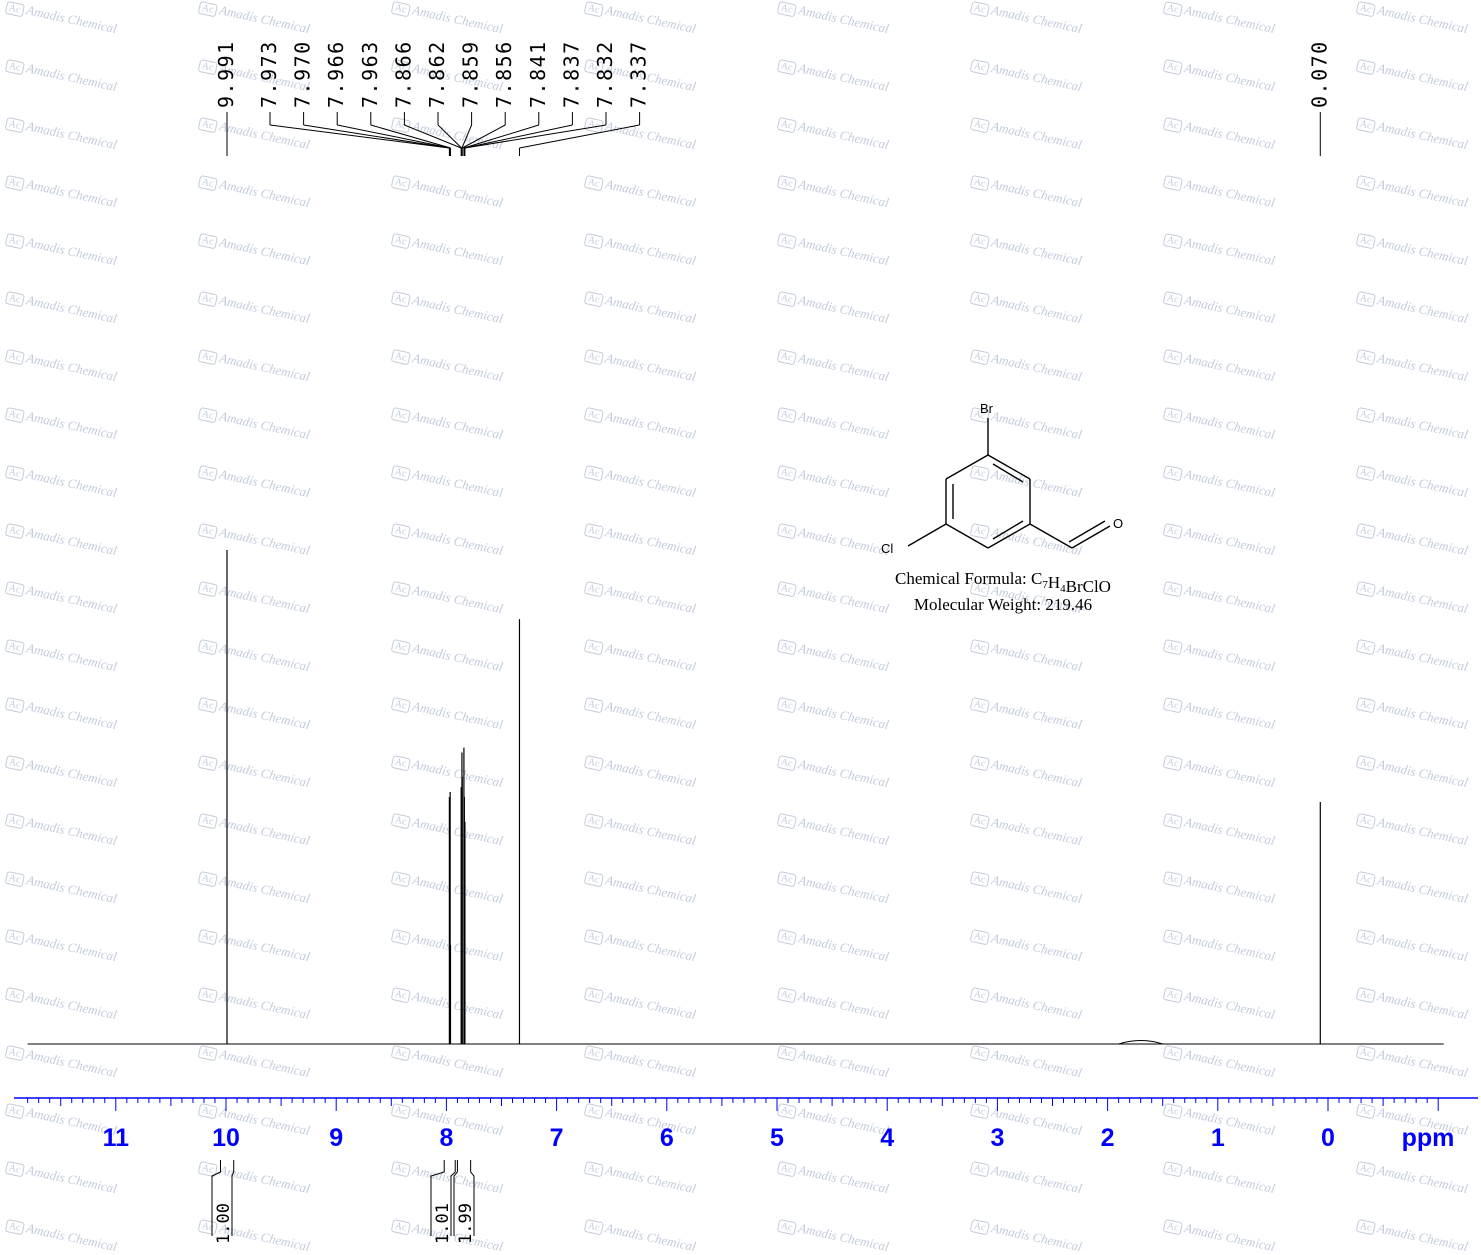  I want to click on peak-label: 7.966, so click(336, 74).